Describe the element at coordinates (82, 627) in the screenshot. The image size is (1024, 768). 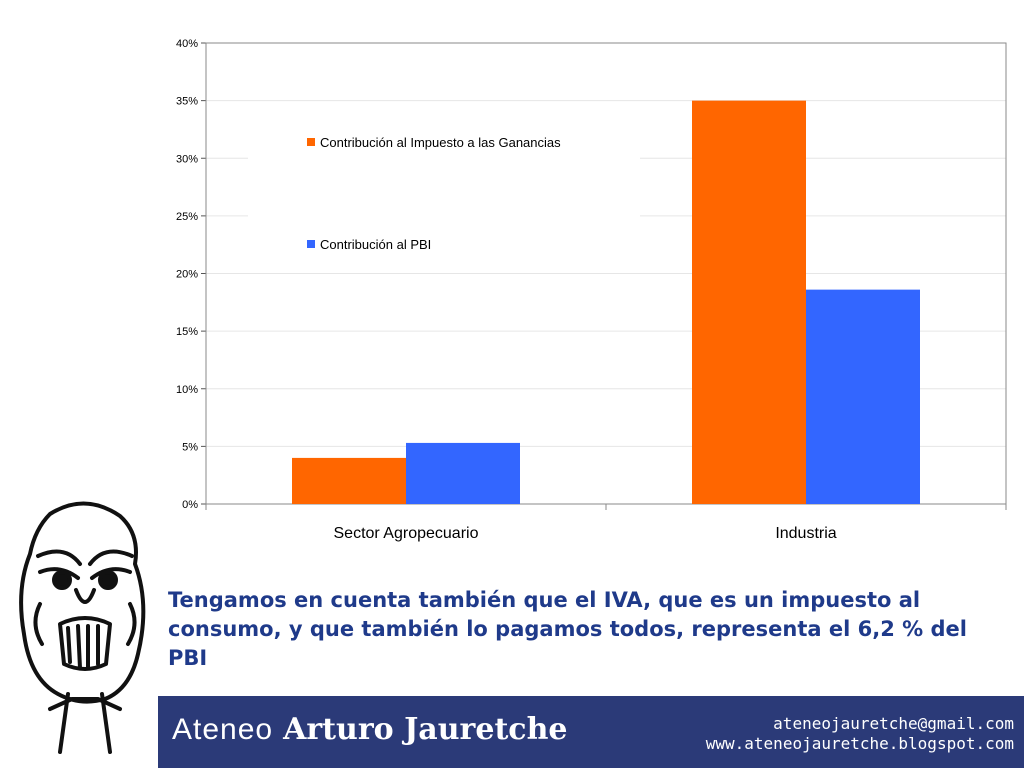
I see `rage-face-illustration` at that location.